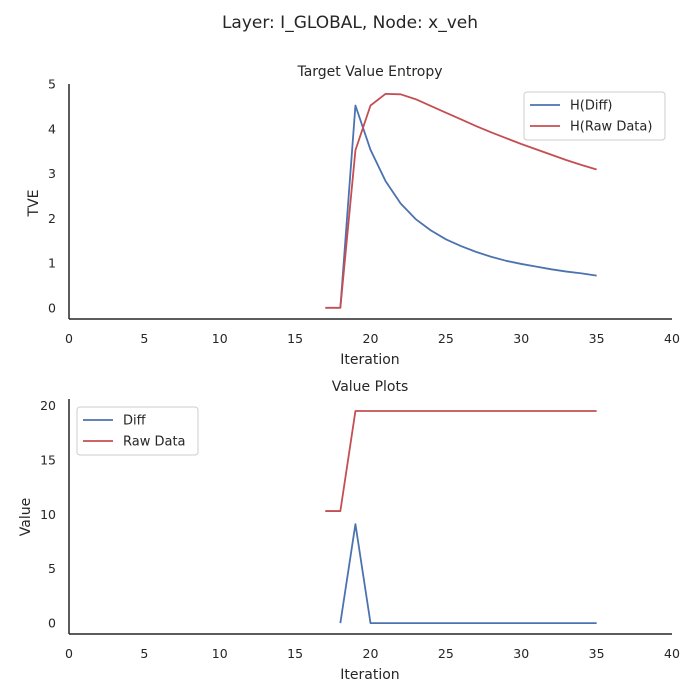 This screenshot has height=700, width=700. I want to click on y-tick-label: 4, so click(52, 128).